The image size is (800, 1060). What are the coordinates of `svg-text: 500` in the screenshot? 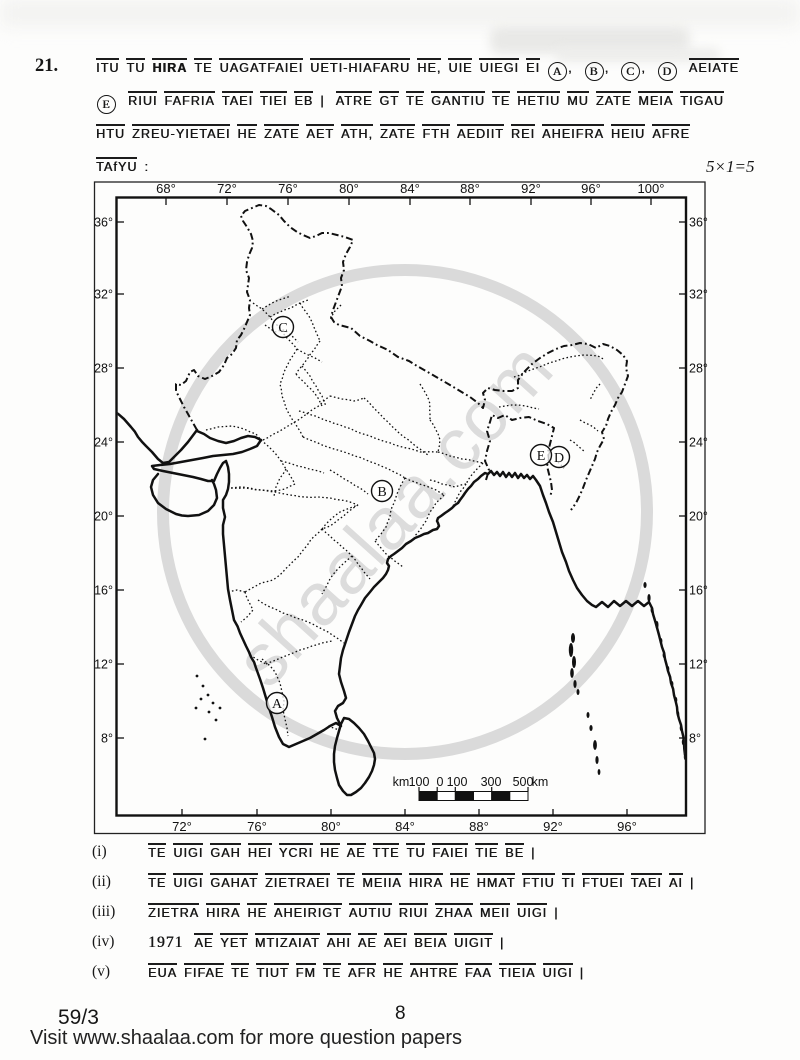 It's located at (523, 782).